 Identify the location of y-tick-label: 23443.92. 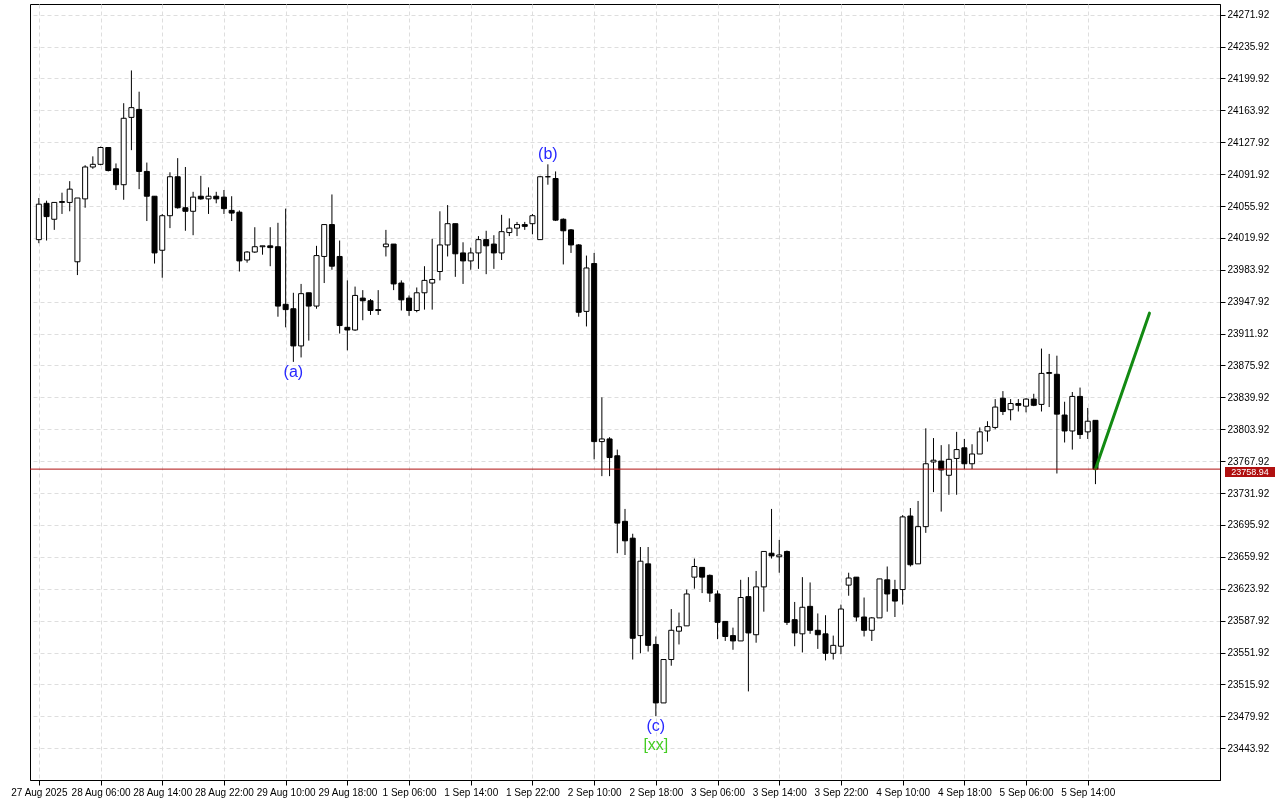
(1248, 748).